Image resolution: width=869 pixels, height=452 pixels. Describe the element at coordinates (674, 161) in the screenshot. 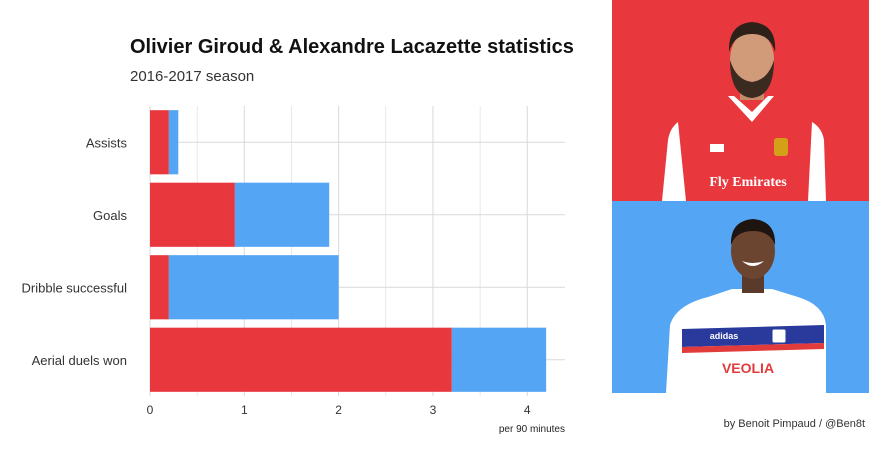

I see `shirt-sleeve-left` at that location.